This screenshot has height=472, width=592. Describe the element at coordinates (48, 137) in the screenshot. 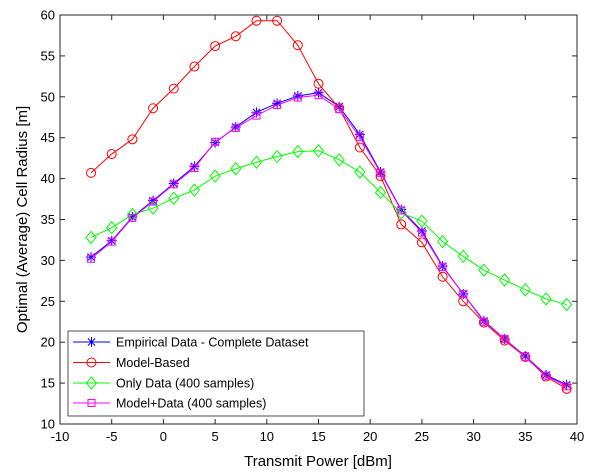

I see `y-tick-label: 45` at that location.